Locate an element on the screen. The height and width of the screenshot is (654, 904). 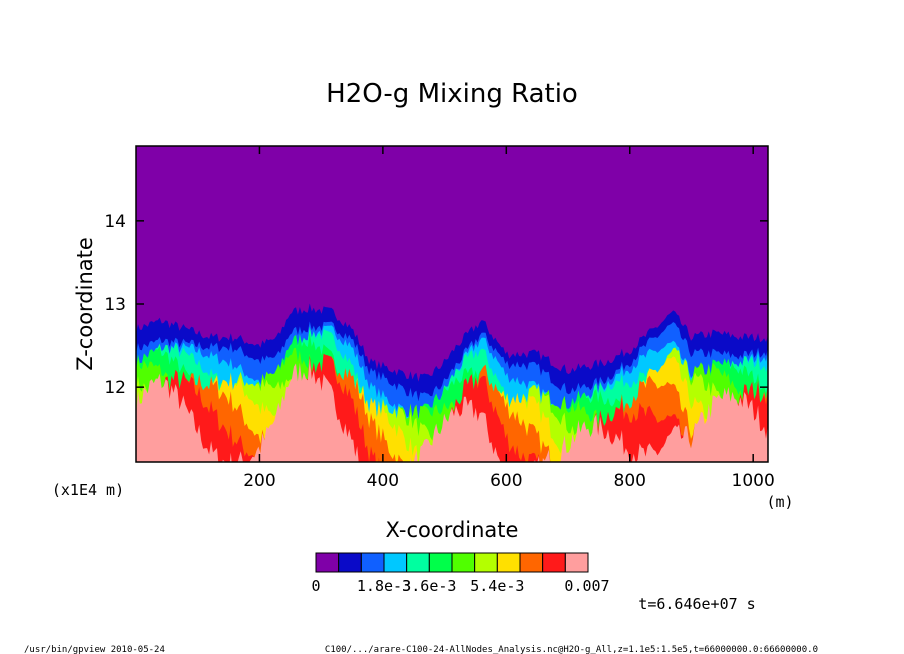
x-tick-label: 400 is located at coordinates (383, 481).